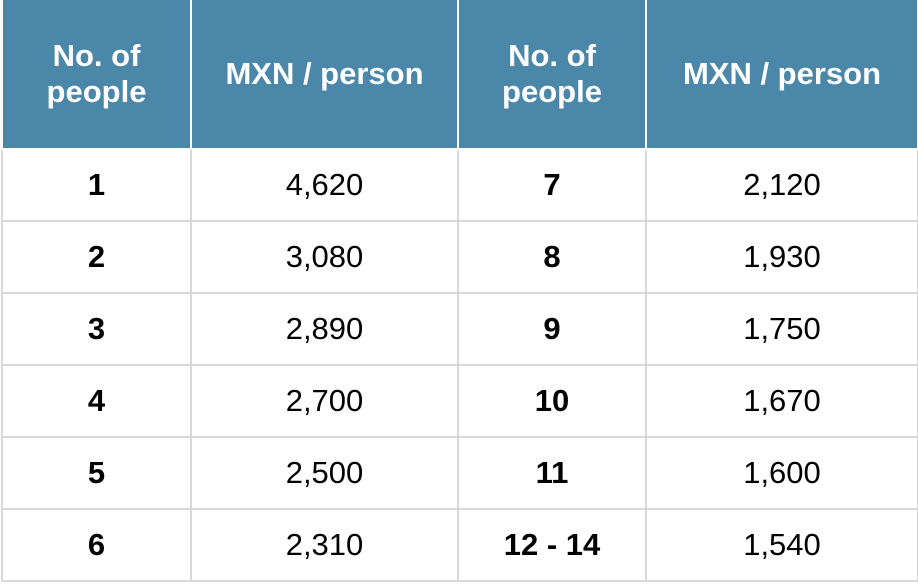 The height and width of the screenshot is (586, 918). I want to click on price-cell: 2,120, so click(781, 185).